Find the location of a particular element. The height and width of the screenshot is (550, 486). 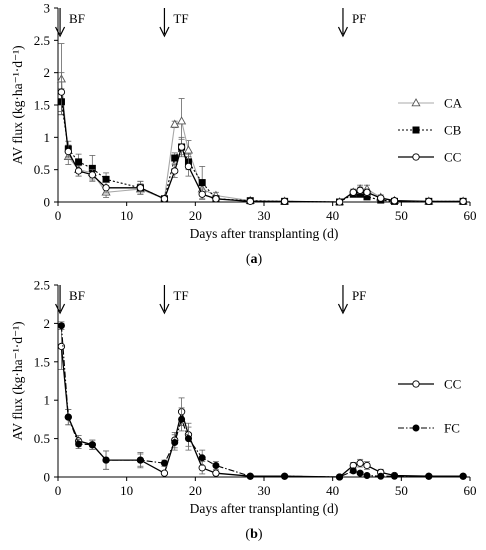

y-tick-label: 0 is located at coordinates (47, 477).